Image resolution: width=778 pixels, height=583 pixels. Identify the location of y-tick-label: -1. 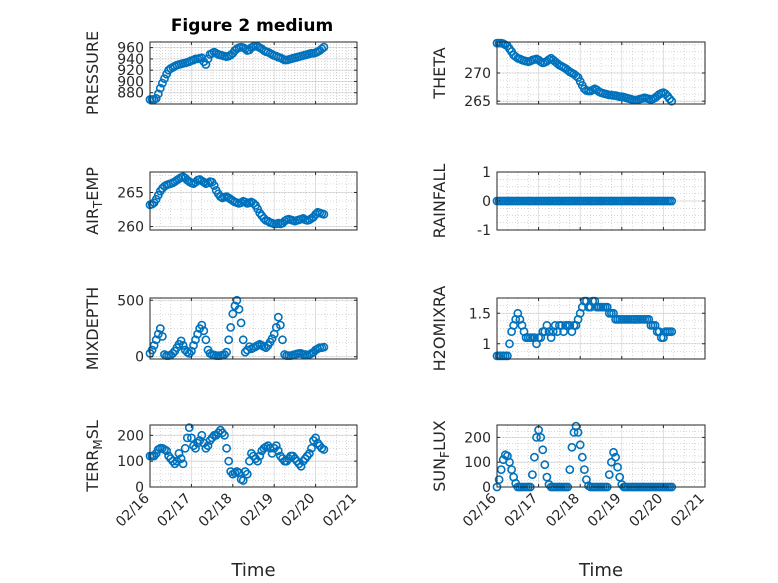
(484, 231).